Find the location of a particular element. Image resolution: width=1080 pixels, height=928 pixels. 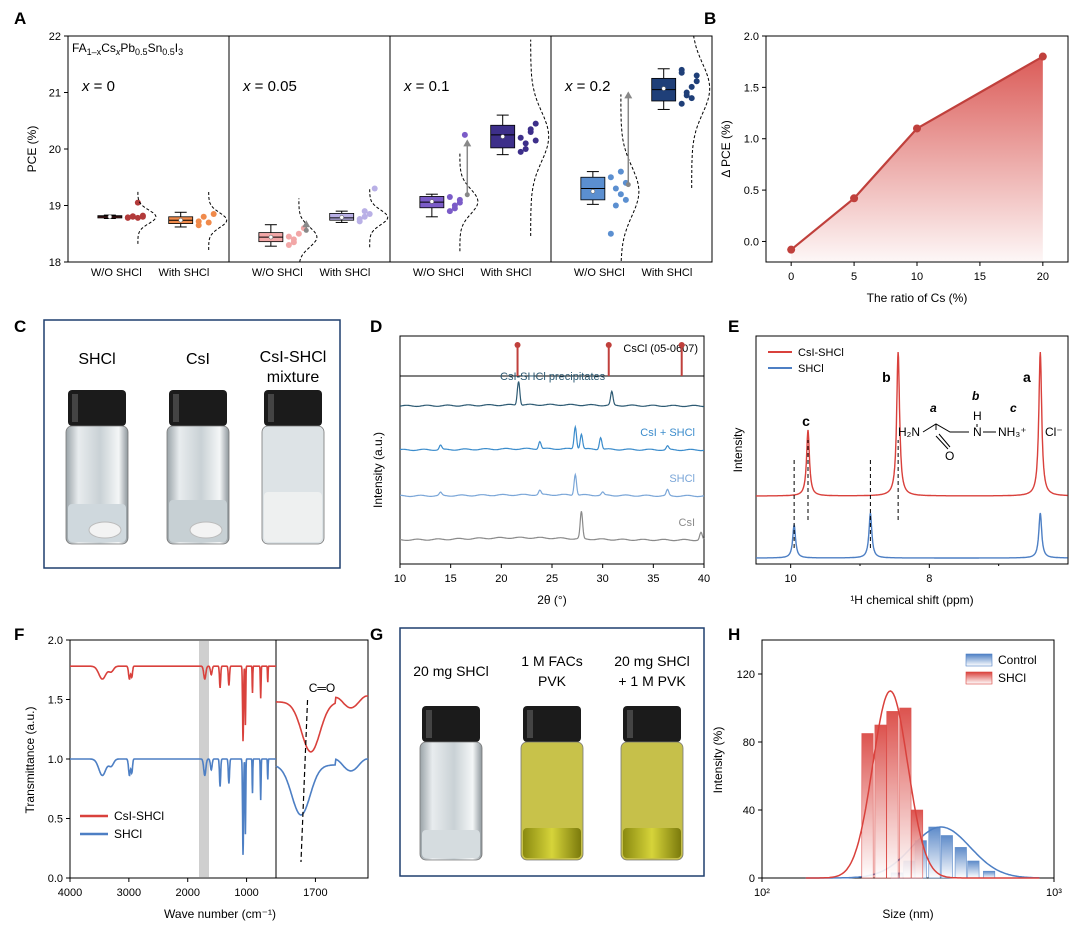

panel-d-ref-label: CsCl (05-0607) is located at coordinates (660, 349).